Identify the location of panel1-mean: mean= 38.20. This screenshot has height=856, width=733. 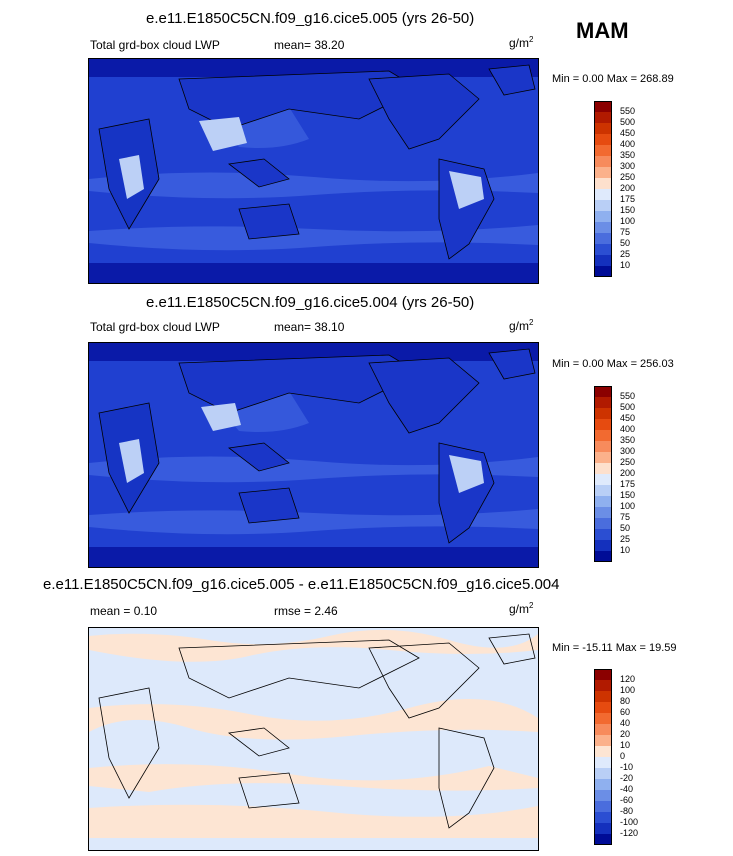
(309, 45).